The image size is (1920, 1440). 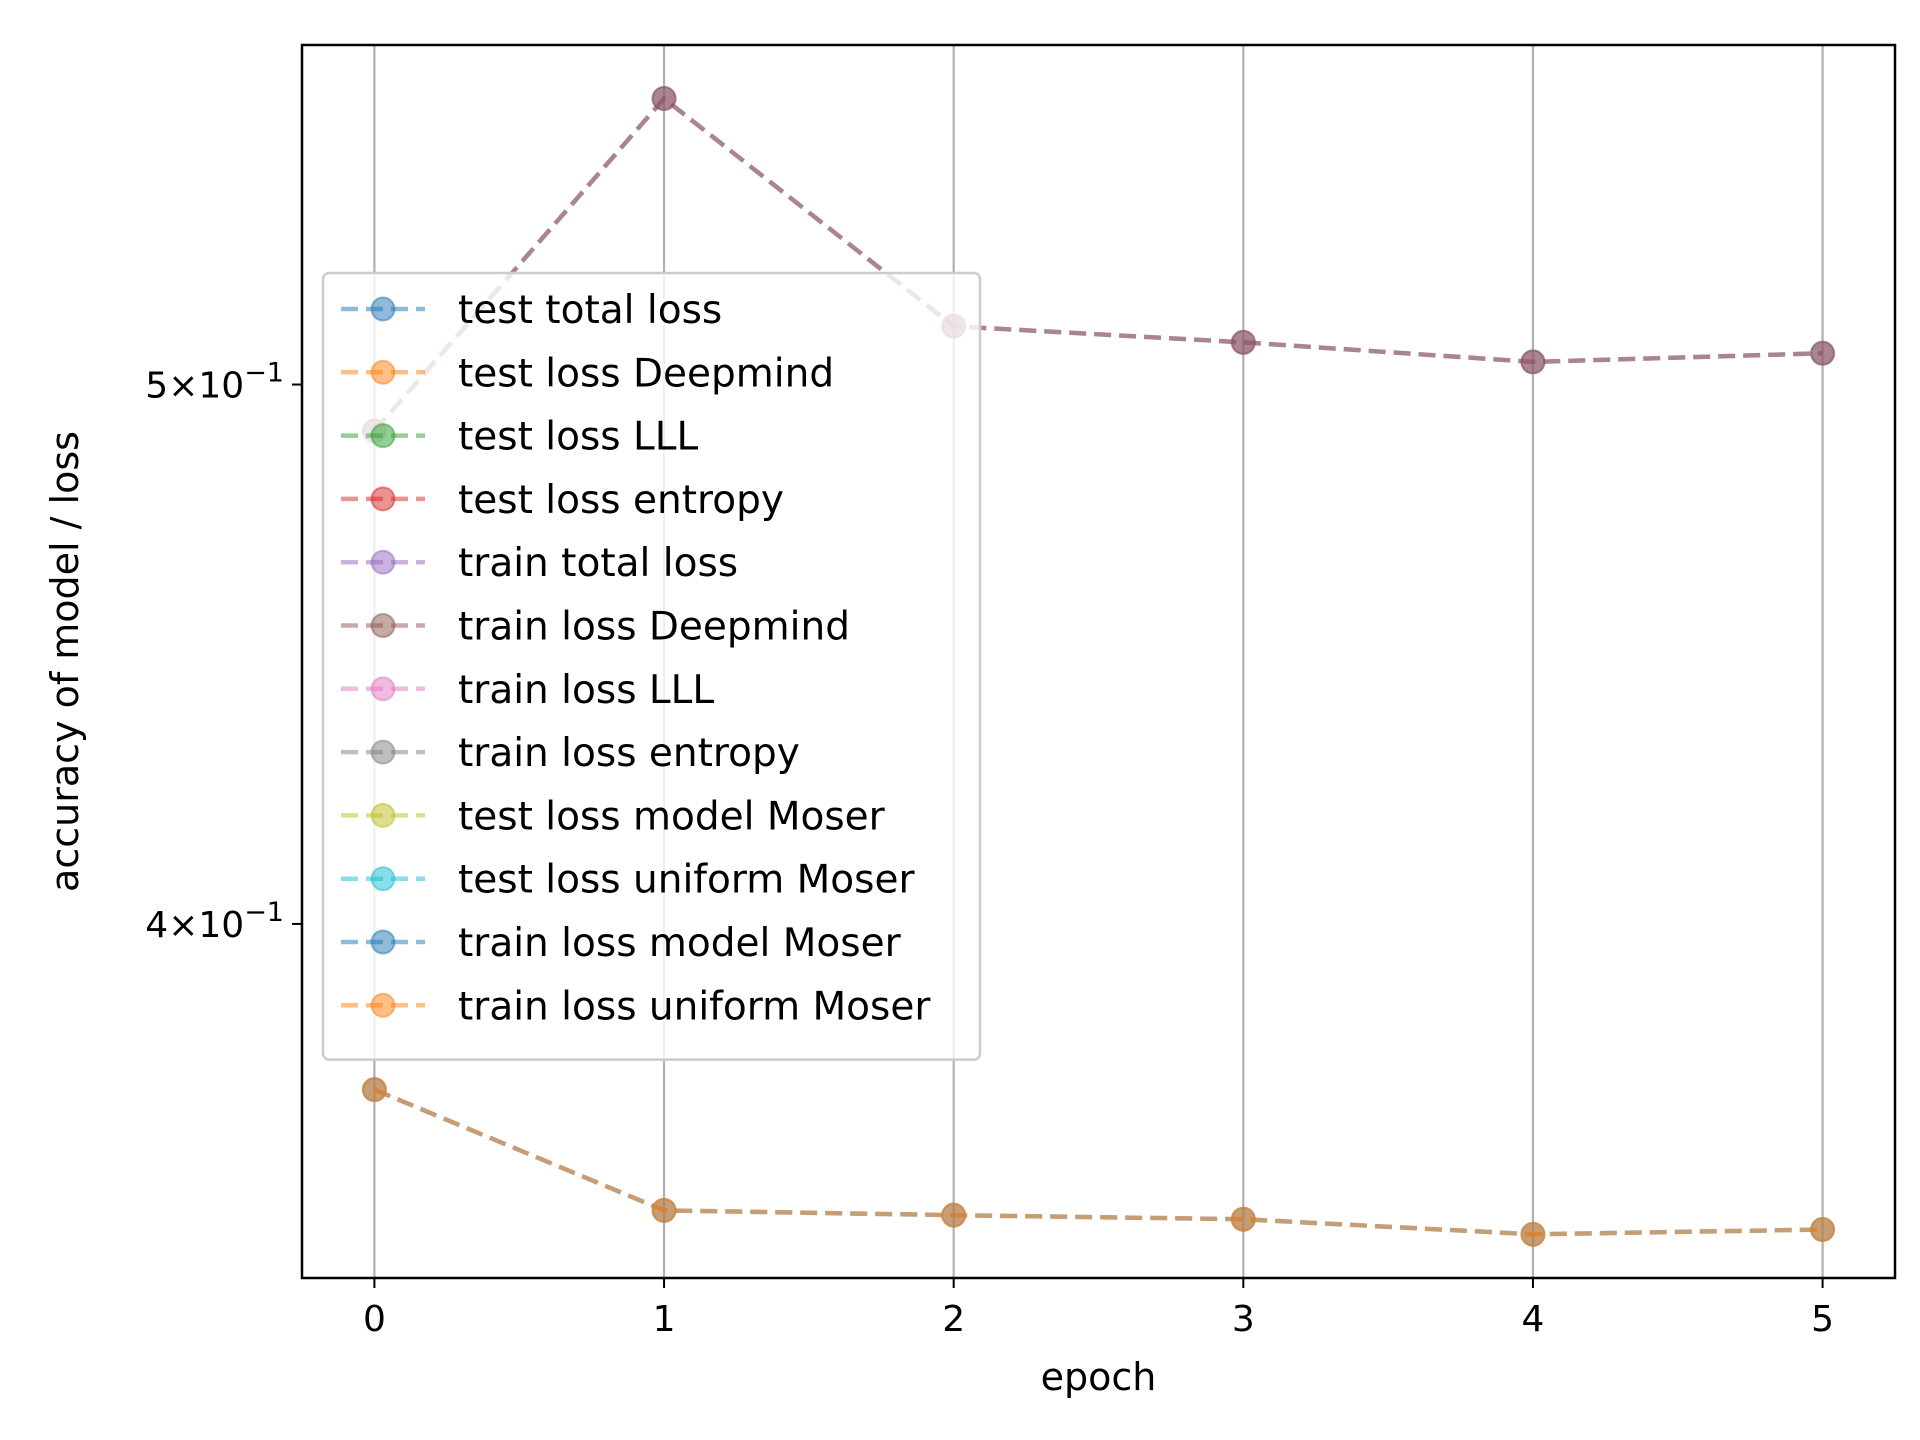 I want to click on x-axis: 0 1 2 3 4 5, so click(x=1098, y=1309).